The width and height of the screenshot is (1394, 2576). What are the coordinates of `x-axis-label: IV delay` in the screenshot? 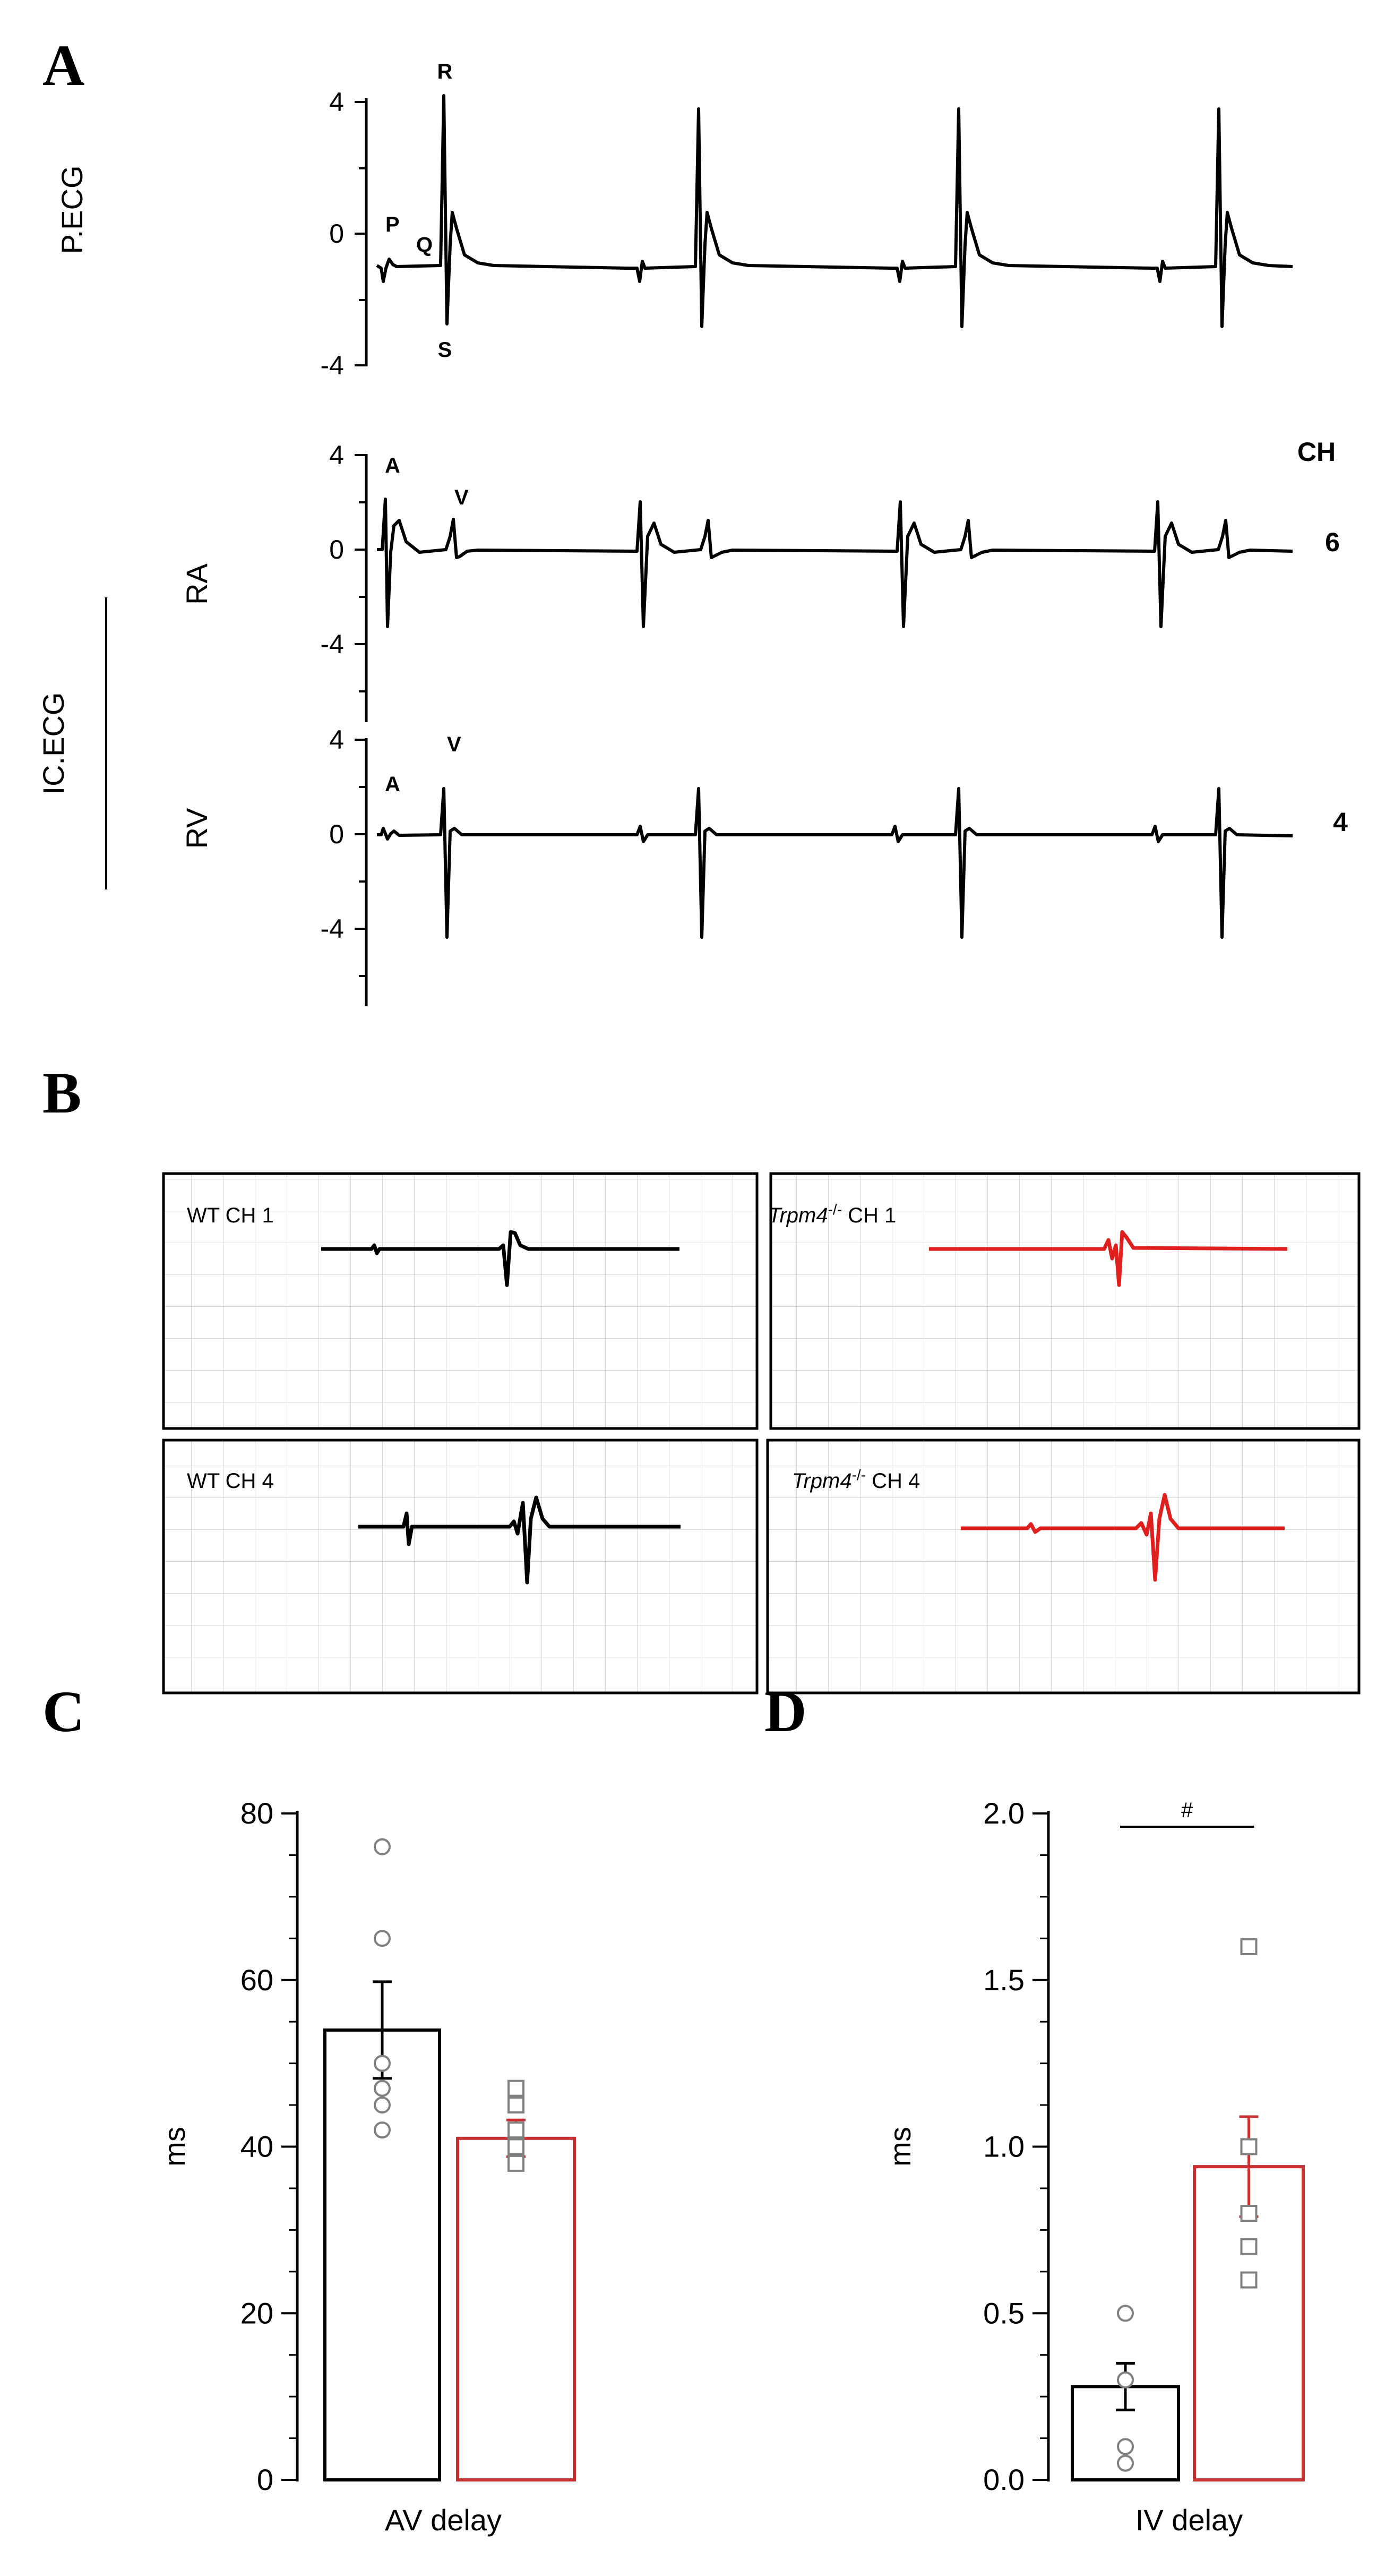 It's located at (1189, 2520).